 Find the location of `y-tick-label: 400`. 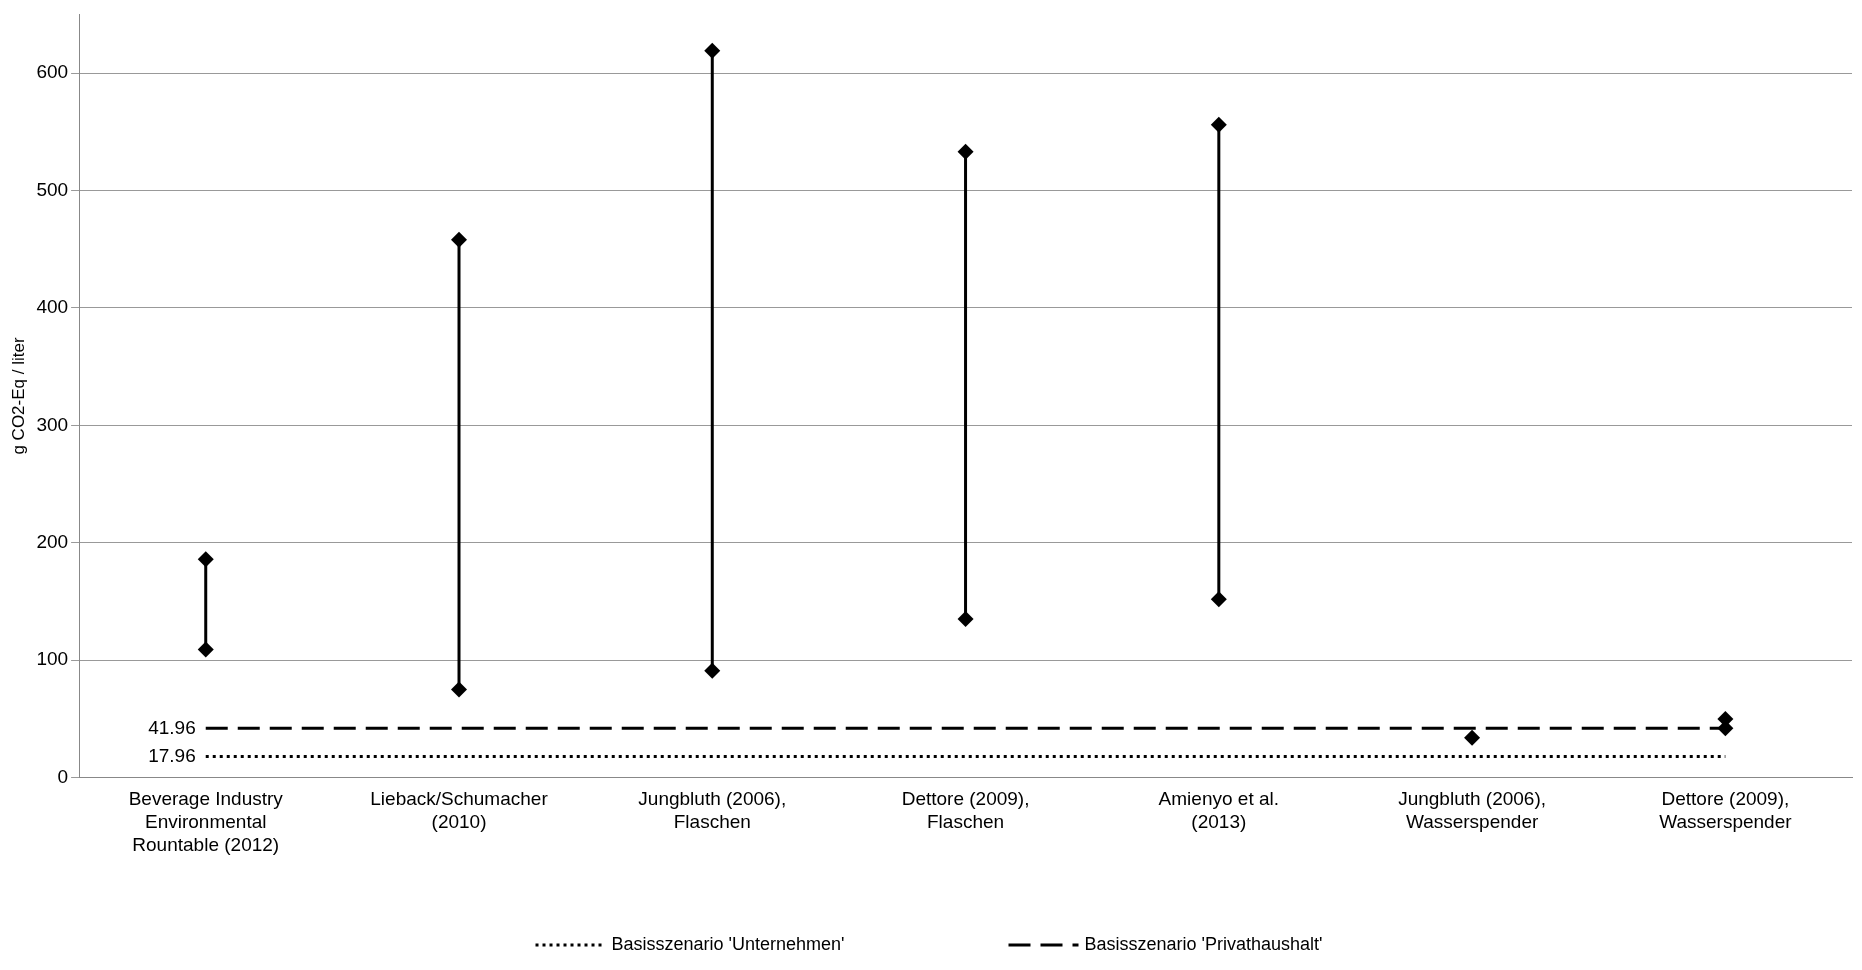

y-tick-label: 400 is located at coordinates (52, 307).